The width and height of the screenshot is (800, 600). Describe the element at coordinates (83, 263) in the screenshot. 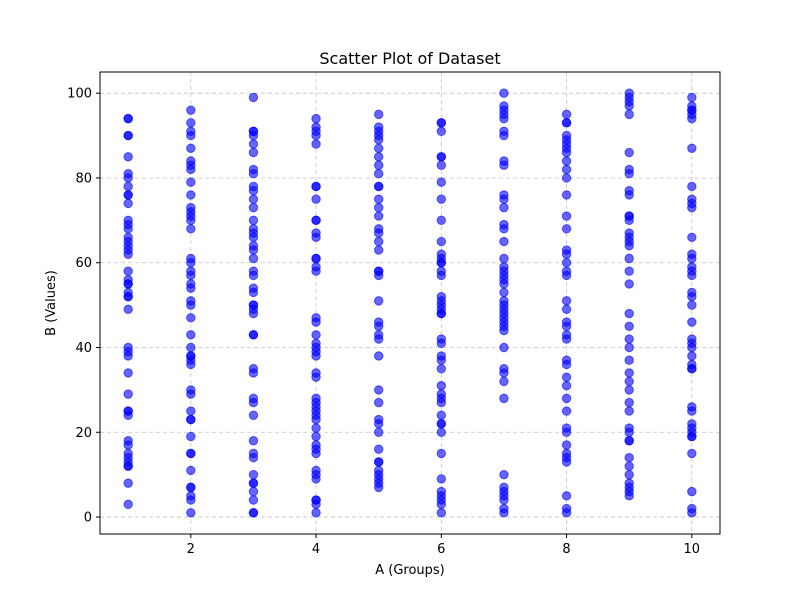

I see `y-tick-label: 60` at that location.